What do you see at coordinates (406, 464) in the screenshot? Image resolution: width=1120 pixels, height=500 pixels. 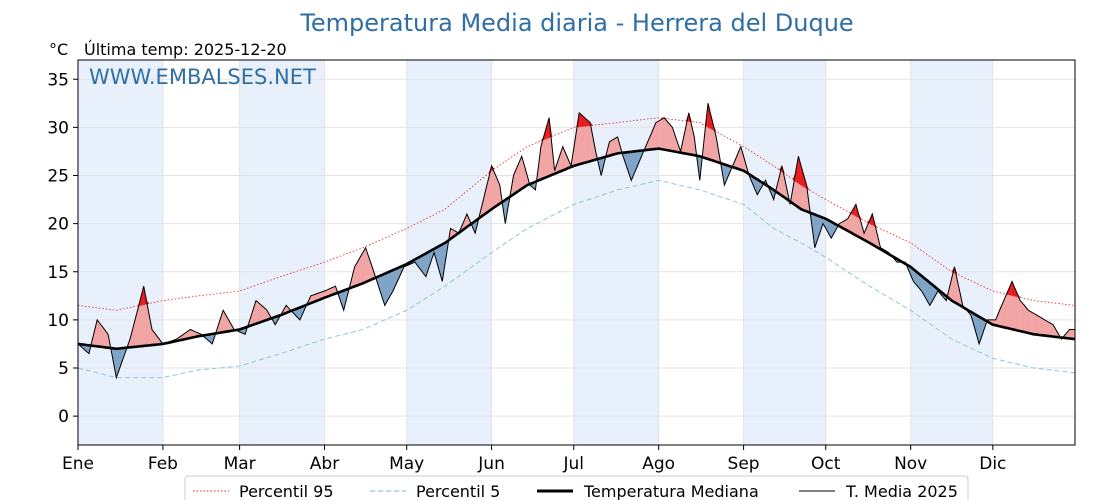 I see `x-tick-label: May` at bounding box center [406, 464].